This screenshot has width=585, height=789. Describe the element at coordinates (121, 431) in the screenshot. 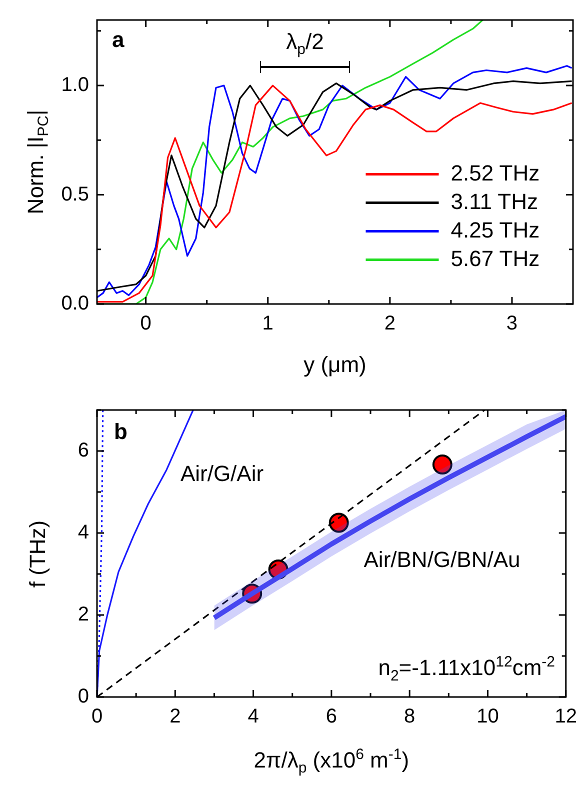

I see `annotation: b` at that location.